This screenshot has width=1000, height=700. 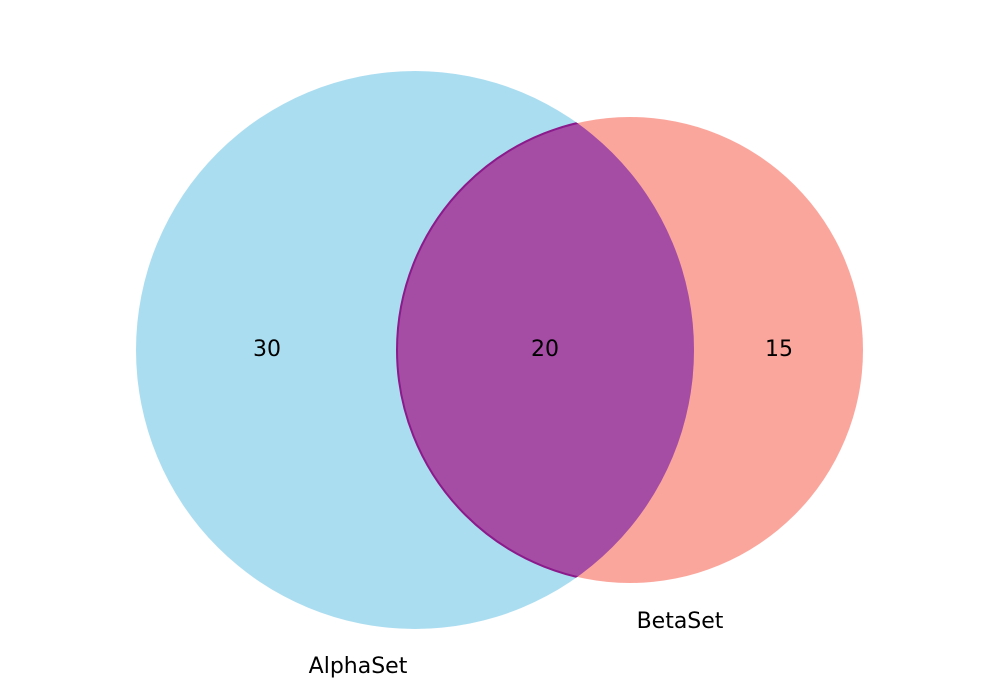 What do you see at coordinates (545, 349) in the screenshot?
I see `intersection-count: 20` at bounding box center [545, 349].